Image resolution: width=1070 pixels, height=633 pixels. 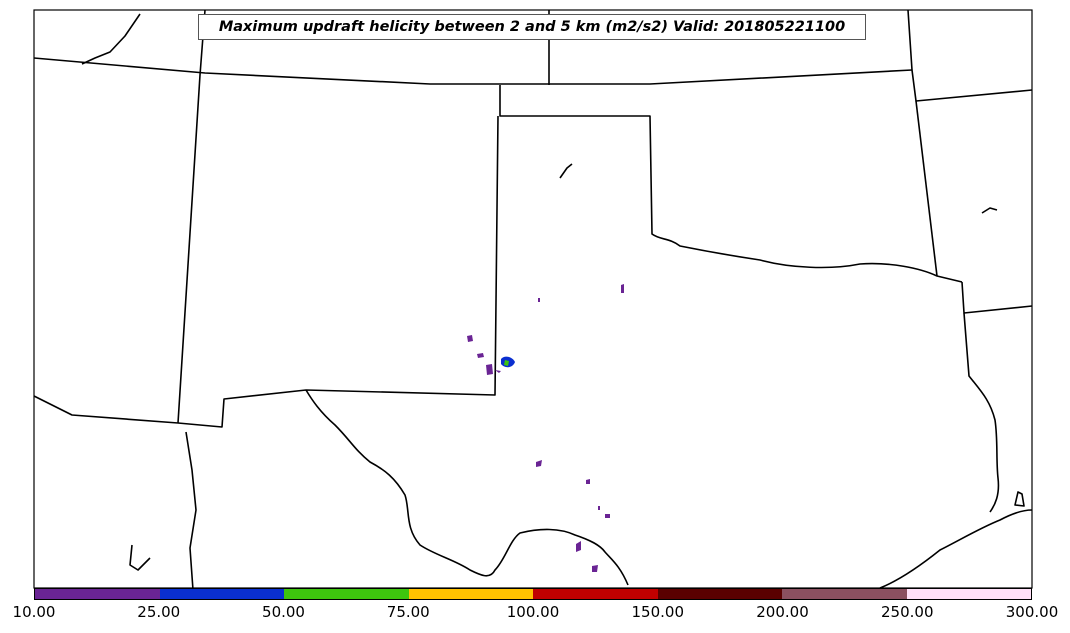 What do you see at coordinates (283, 612) in the screenshot?
I see `colorbar-tick-label: 50.00` at bounding box center [283, 612].